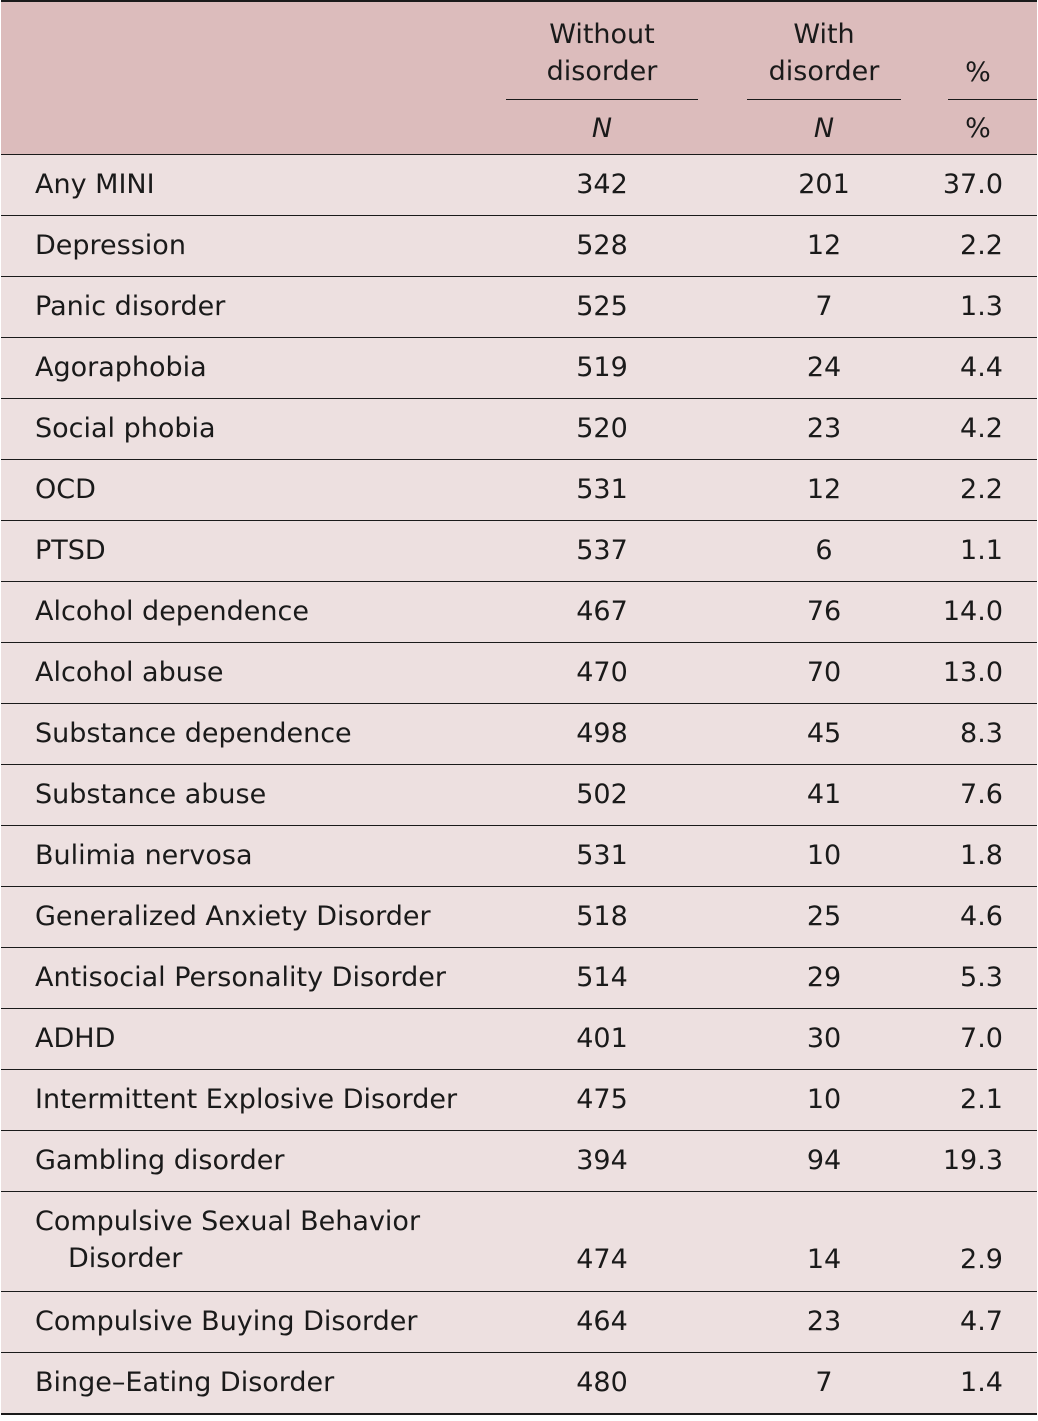 The height and width of the screenshot is (1421, 1038). I want to click on table-row: Alcohol abuse 470 70 13.0, so click(519, 673).